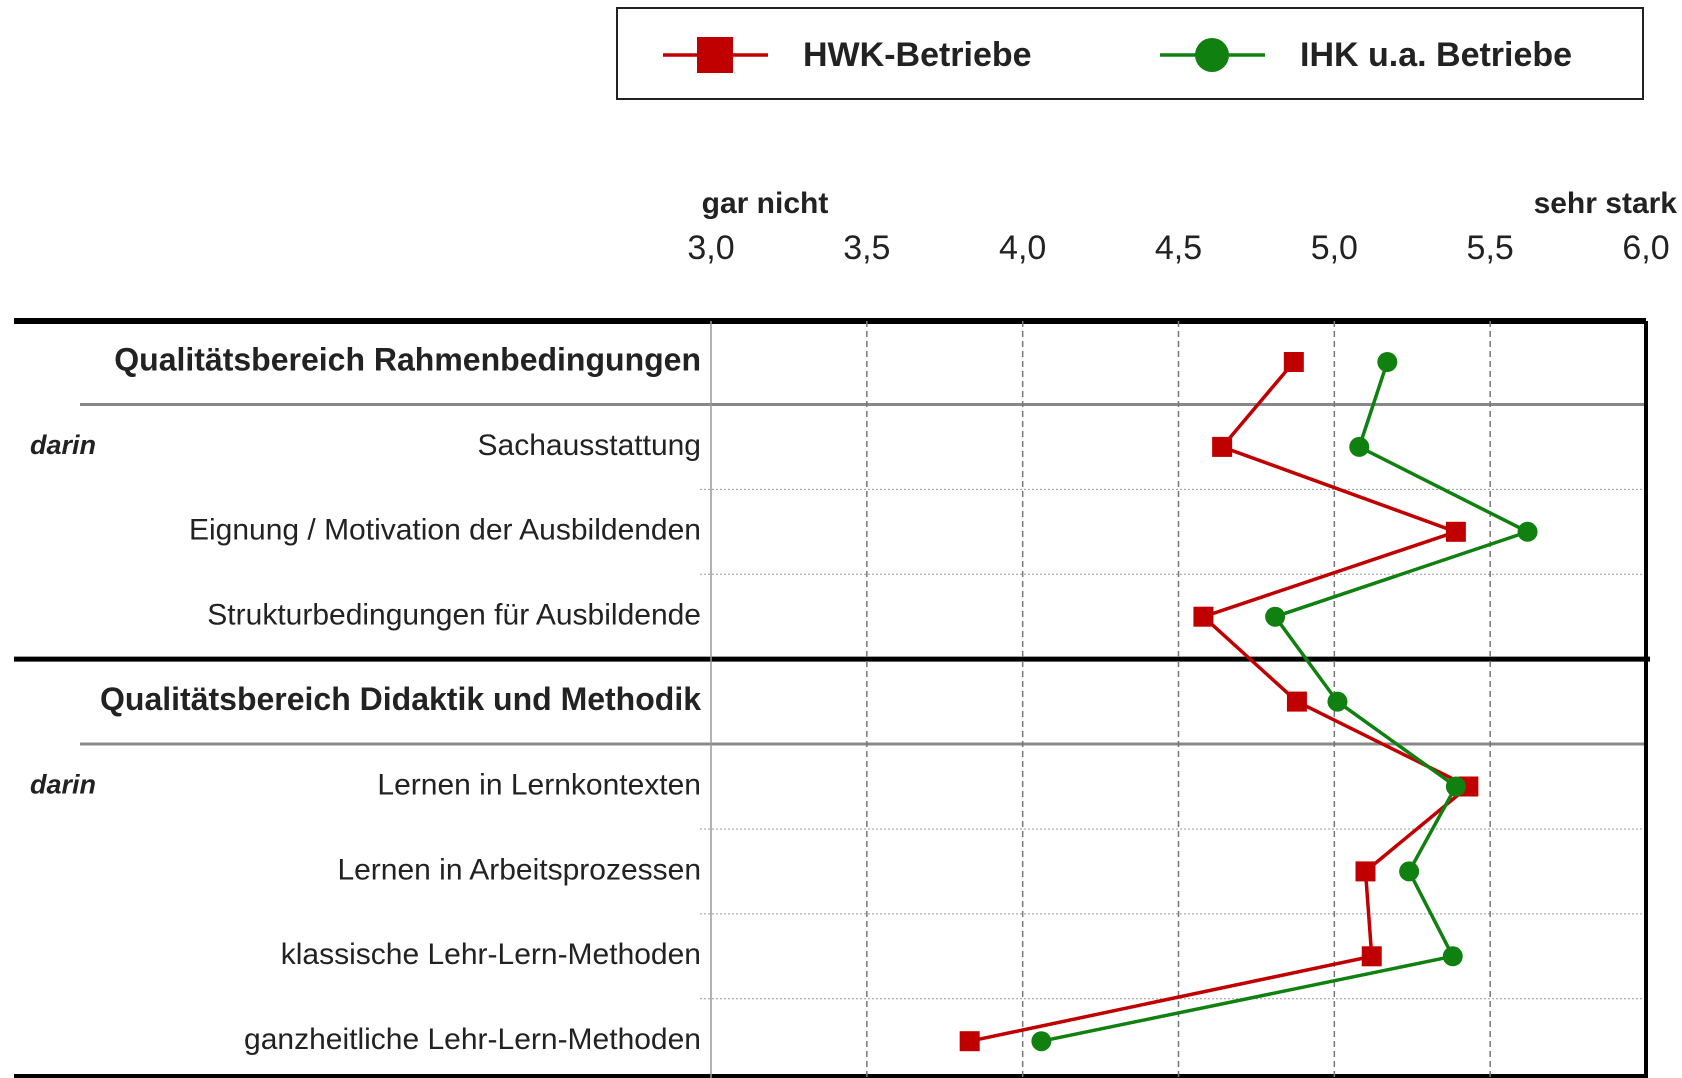 The image size is (1682, 1078). Describe the element at coordinates (917, 55) in the screenshot. I see `legend-label: HWK-Betriebe` at that location.